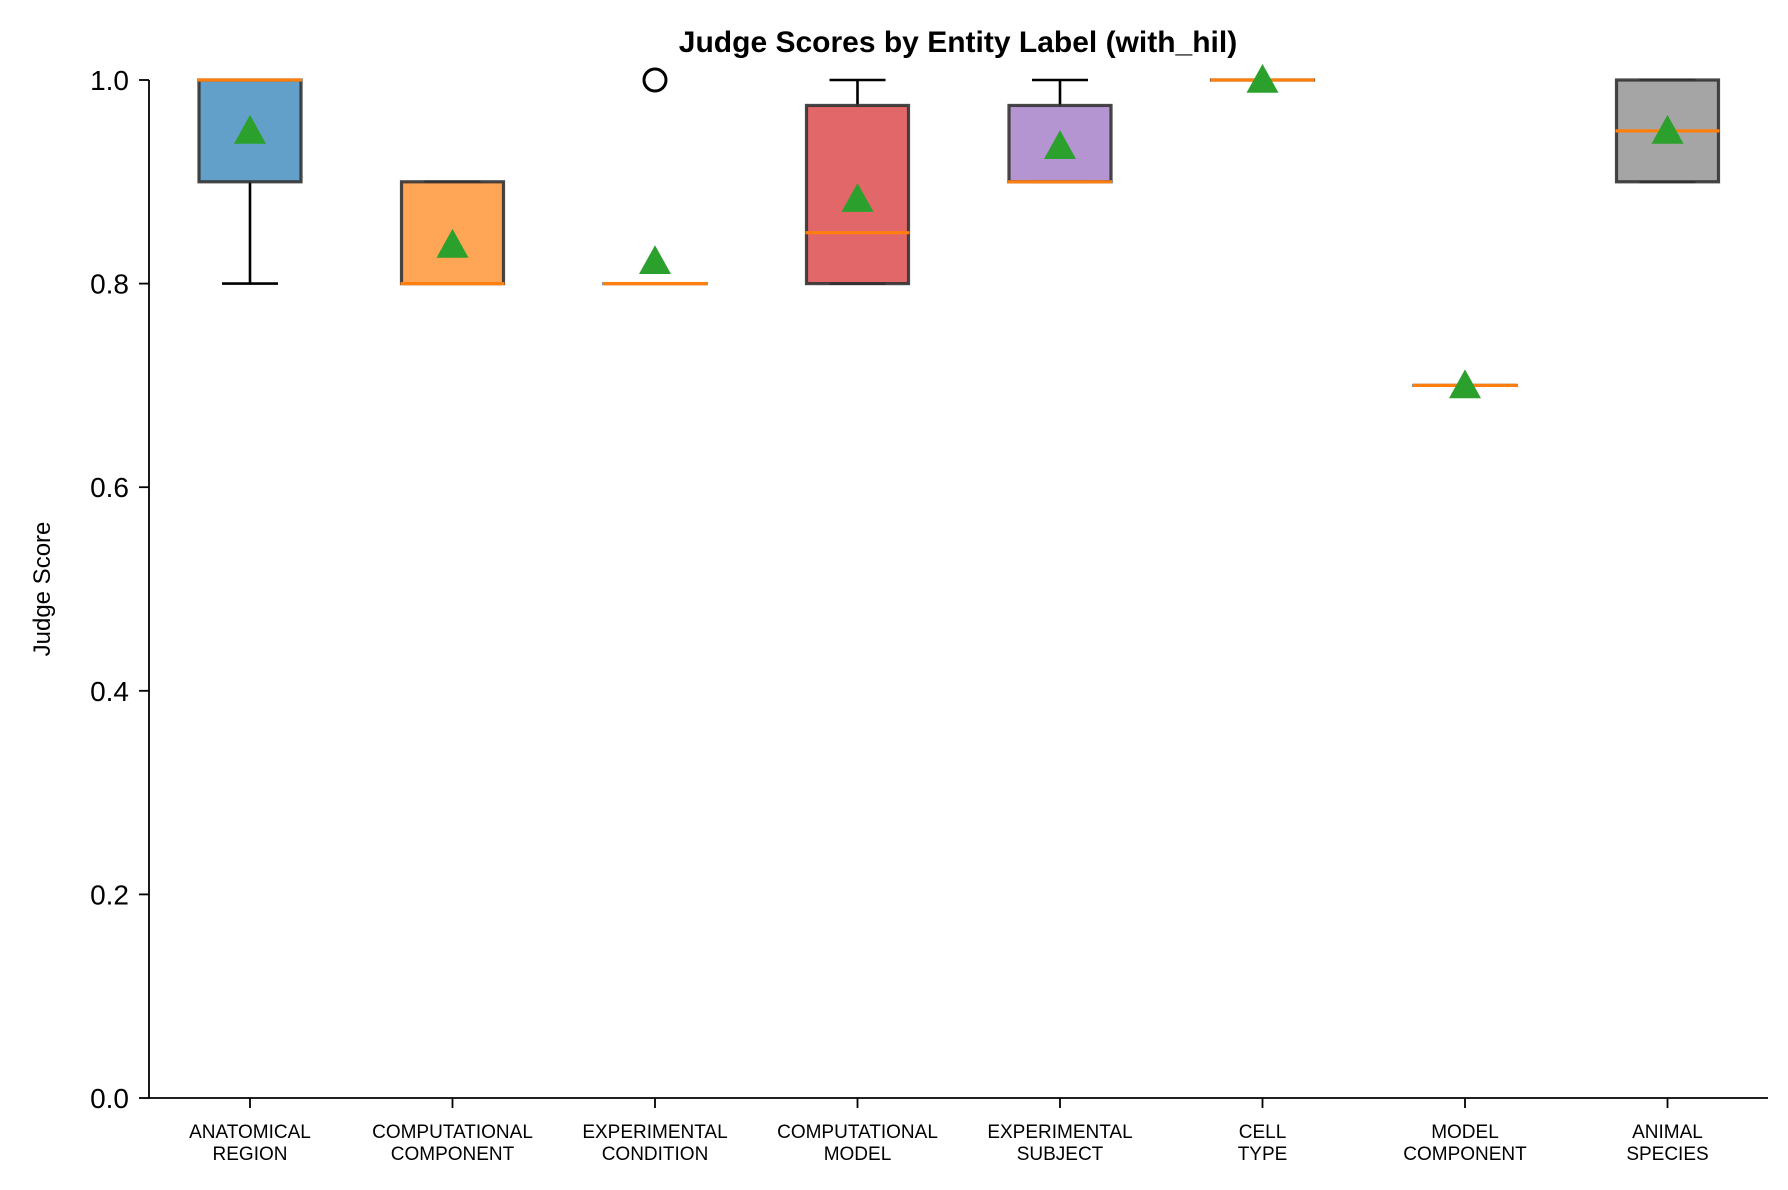 The width and height of the screenshot is (1788, 1190). Describe the element at coordinates (655, 80) in the screenshot. I see `outlier-point` at that location.